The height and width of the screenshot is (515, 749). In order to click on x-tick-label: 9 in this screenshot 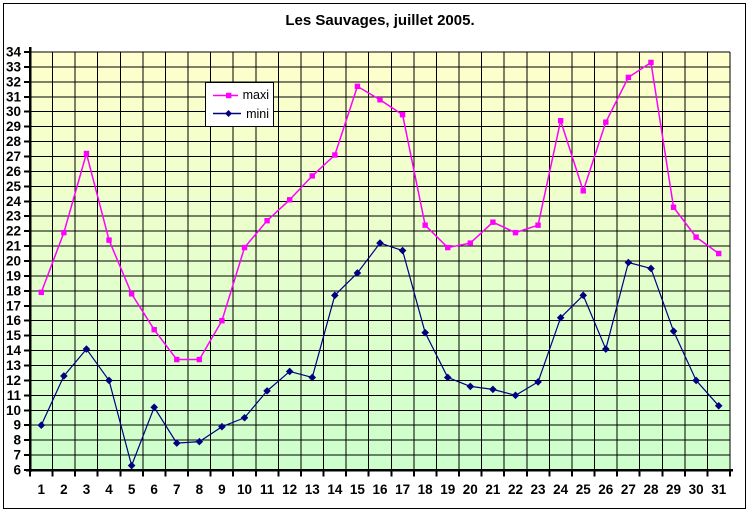, I will do `click(222, 489)`.